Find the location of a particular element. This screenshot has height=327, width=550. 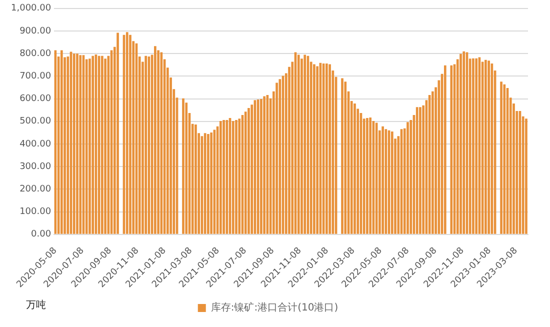

y-tick-label: 100.00 is located at coordinates (36, 212).